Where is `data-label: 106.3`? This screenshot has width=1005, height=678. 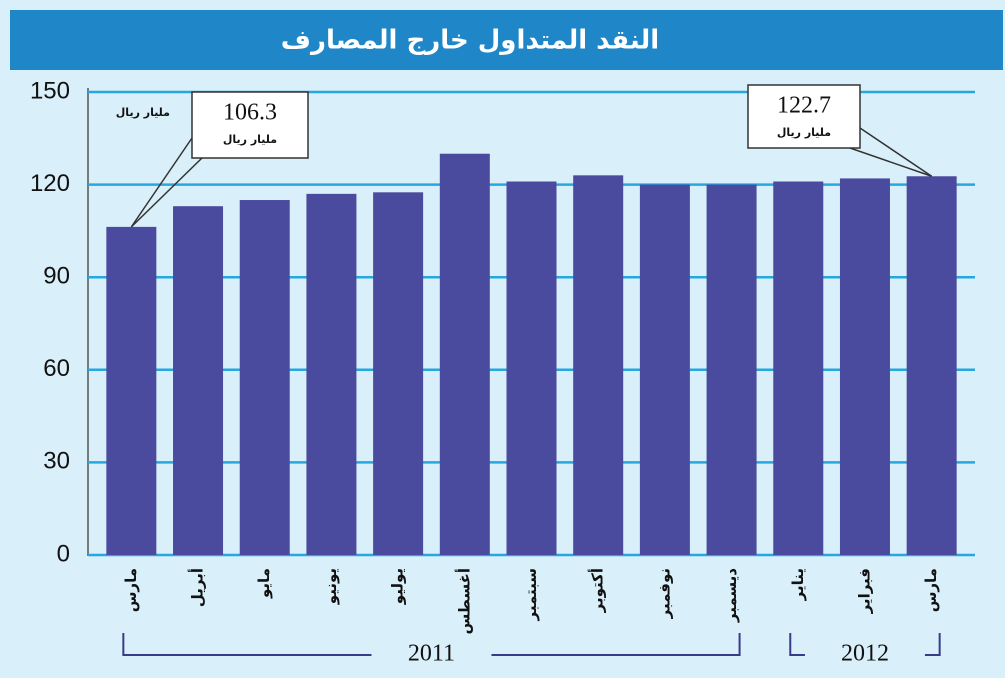
data-label: 106.3 is located at coordinates (250, 113).